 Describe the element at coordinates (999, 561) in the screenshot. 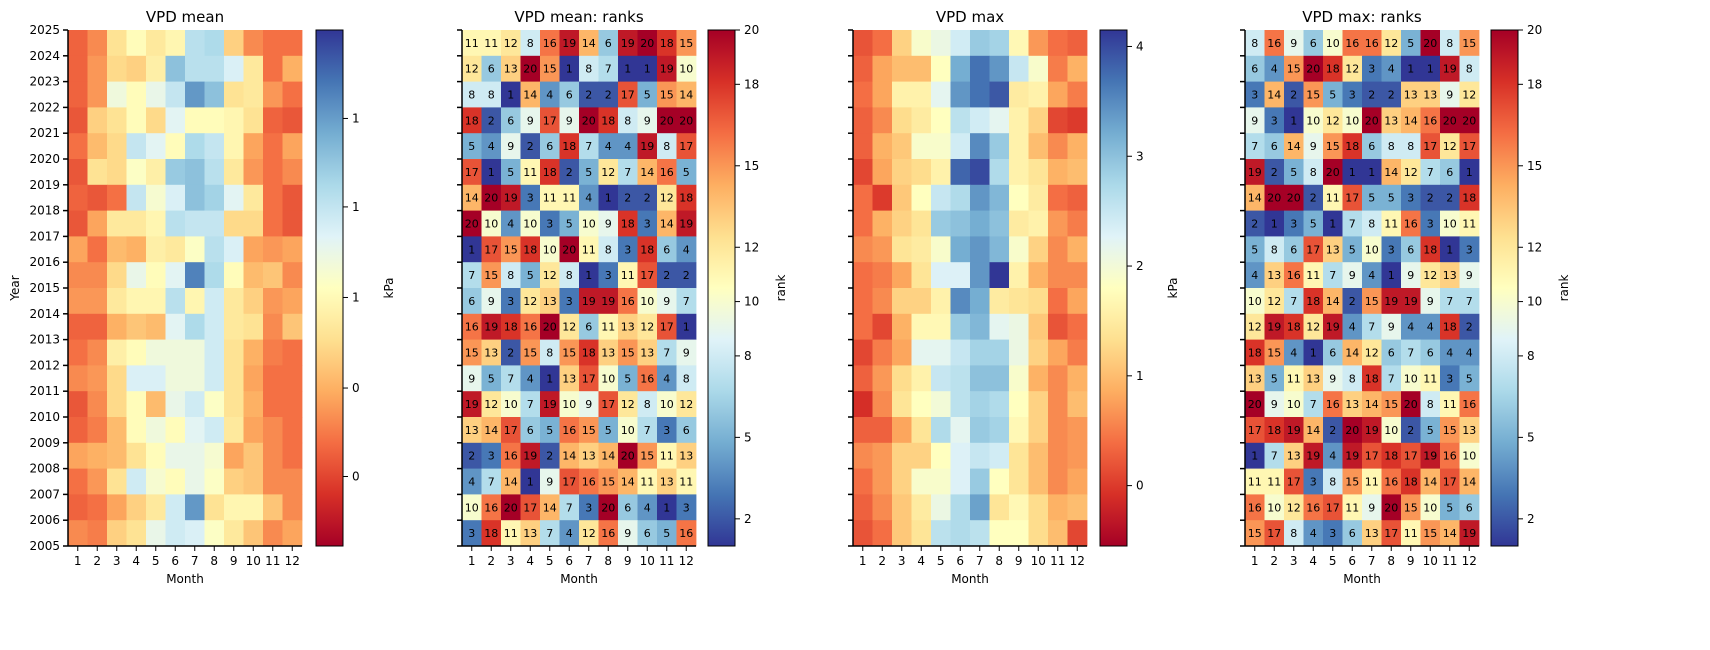

I see `x-tick-label: 8` at that location.